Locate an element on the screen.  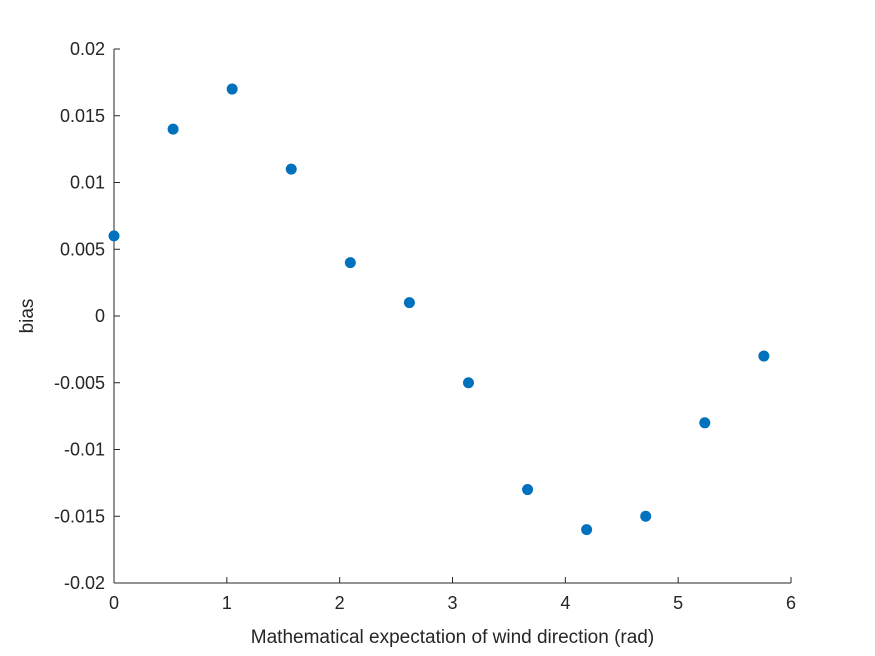
x-axis-ticks: 0 1 2 3 4 5 6 is located at coordinates (452, 595).